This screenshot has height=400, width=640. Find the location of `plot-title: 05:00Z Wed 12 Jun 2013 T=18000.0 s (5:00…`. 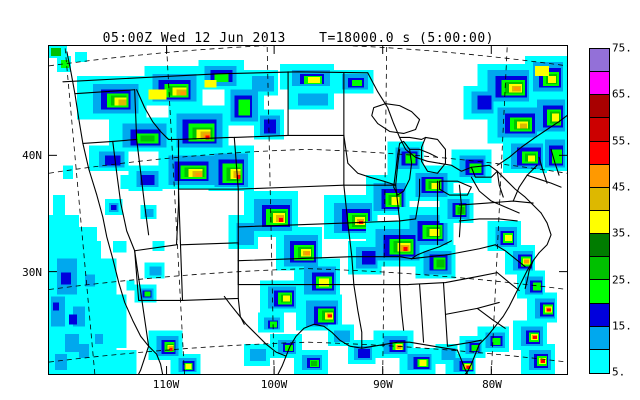

plot-title: 05:00Z Wed 12 Jun 2013 T=18000.0 s (5:00… is located at coordinates (290, 31).